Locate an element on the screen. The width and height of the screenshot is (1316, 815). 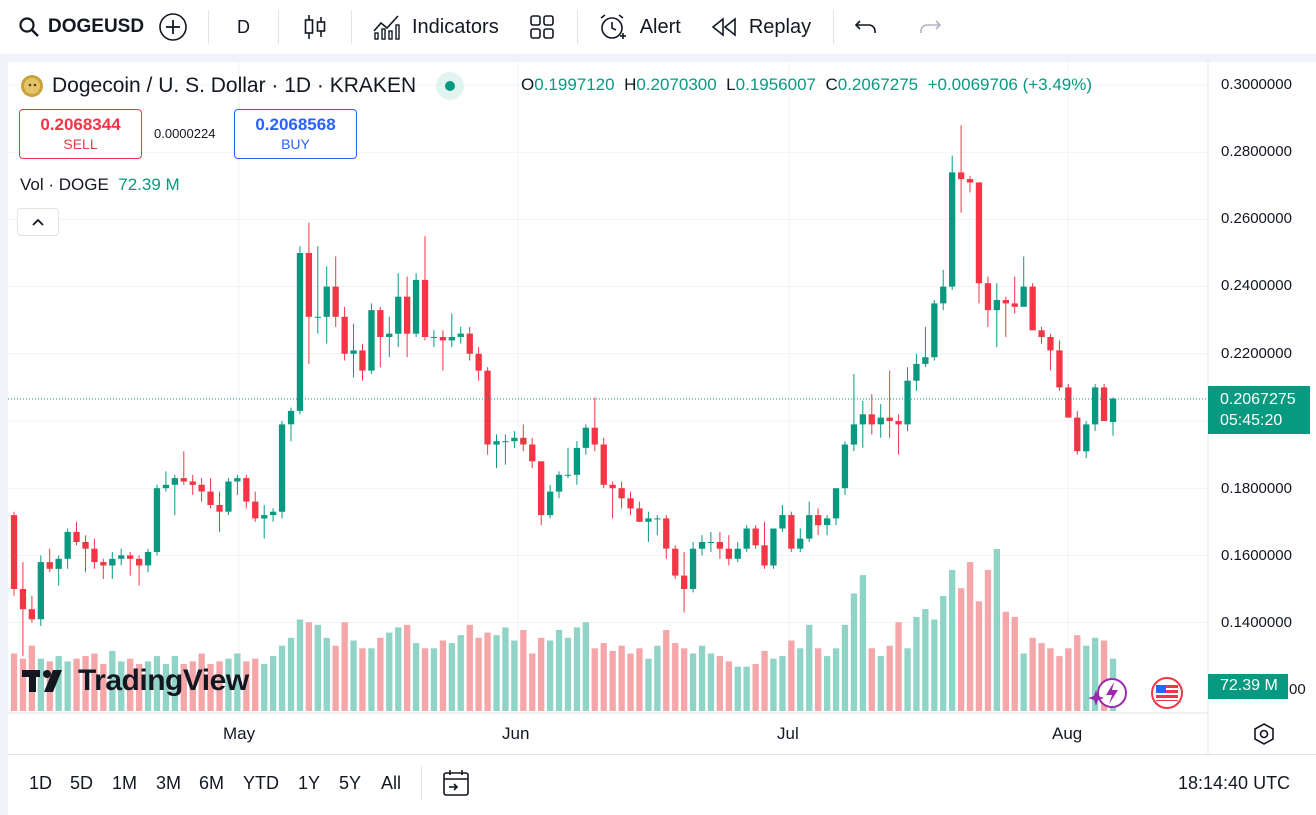
alert-button: Alert is located at coordinates (638, 27).